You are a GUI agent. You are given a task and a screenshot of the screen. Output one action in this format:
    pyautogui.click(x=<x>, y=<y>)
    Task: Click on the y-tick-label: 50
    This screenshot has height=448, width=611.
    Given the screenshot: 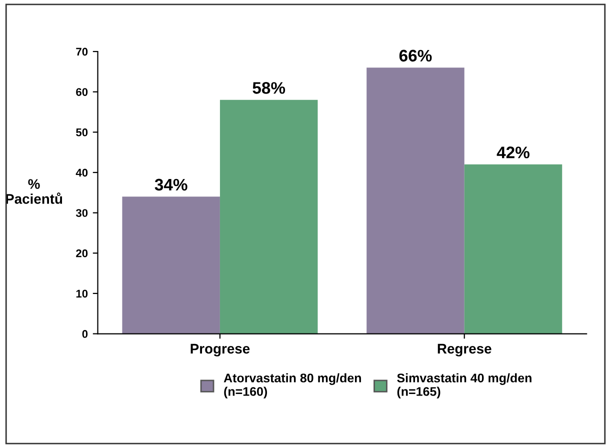 What is the action you would take?
    pyautogui.click(x=82, y=132)
    